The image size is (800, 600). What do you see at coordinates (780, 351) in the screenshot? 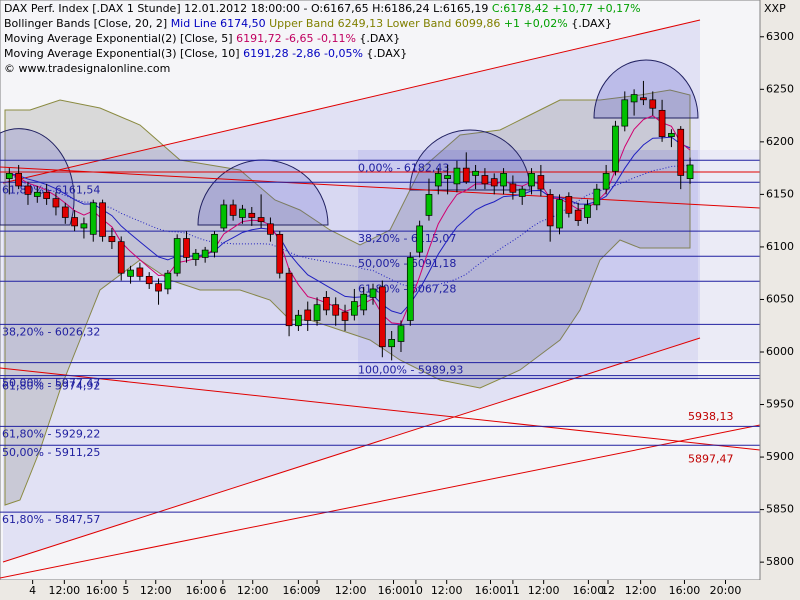
I see `y-tick-label: 6000` at bounding box center [780, 351].